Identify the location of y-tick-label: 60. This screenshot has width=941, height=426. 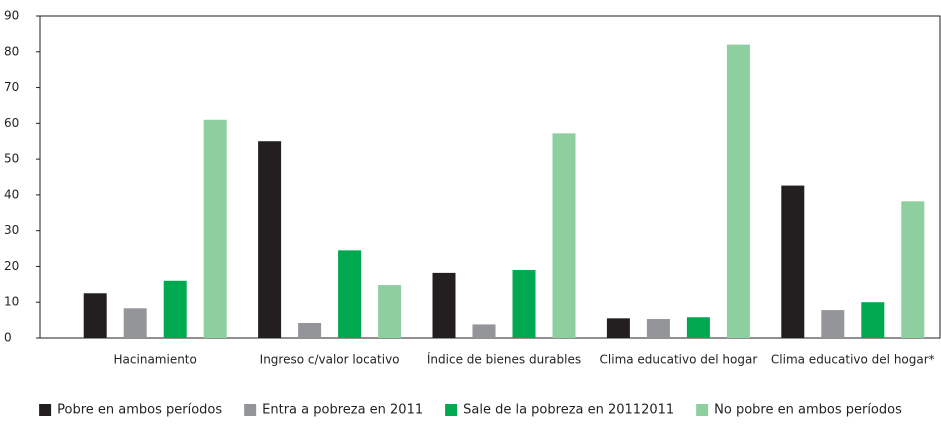
(11, 123).